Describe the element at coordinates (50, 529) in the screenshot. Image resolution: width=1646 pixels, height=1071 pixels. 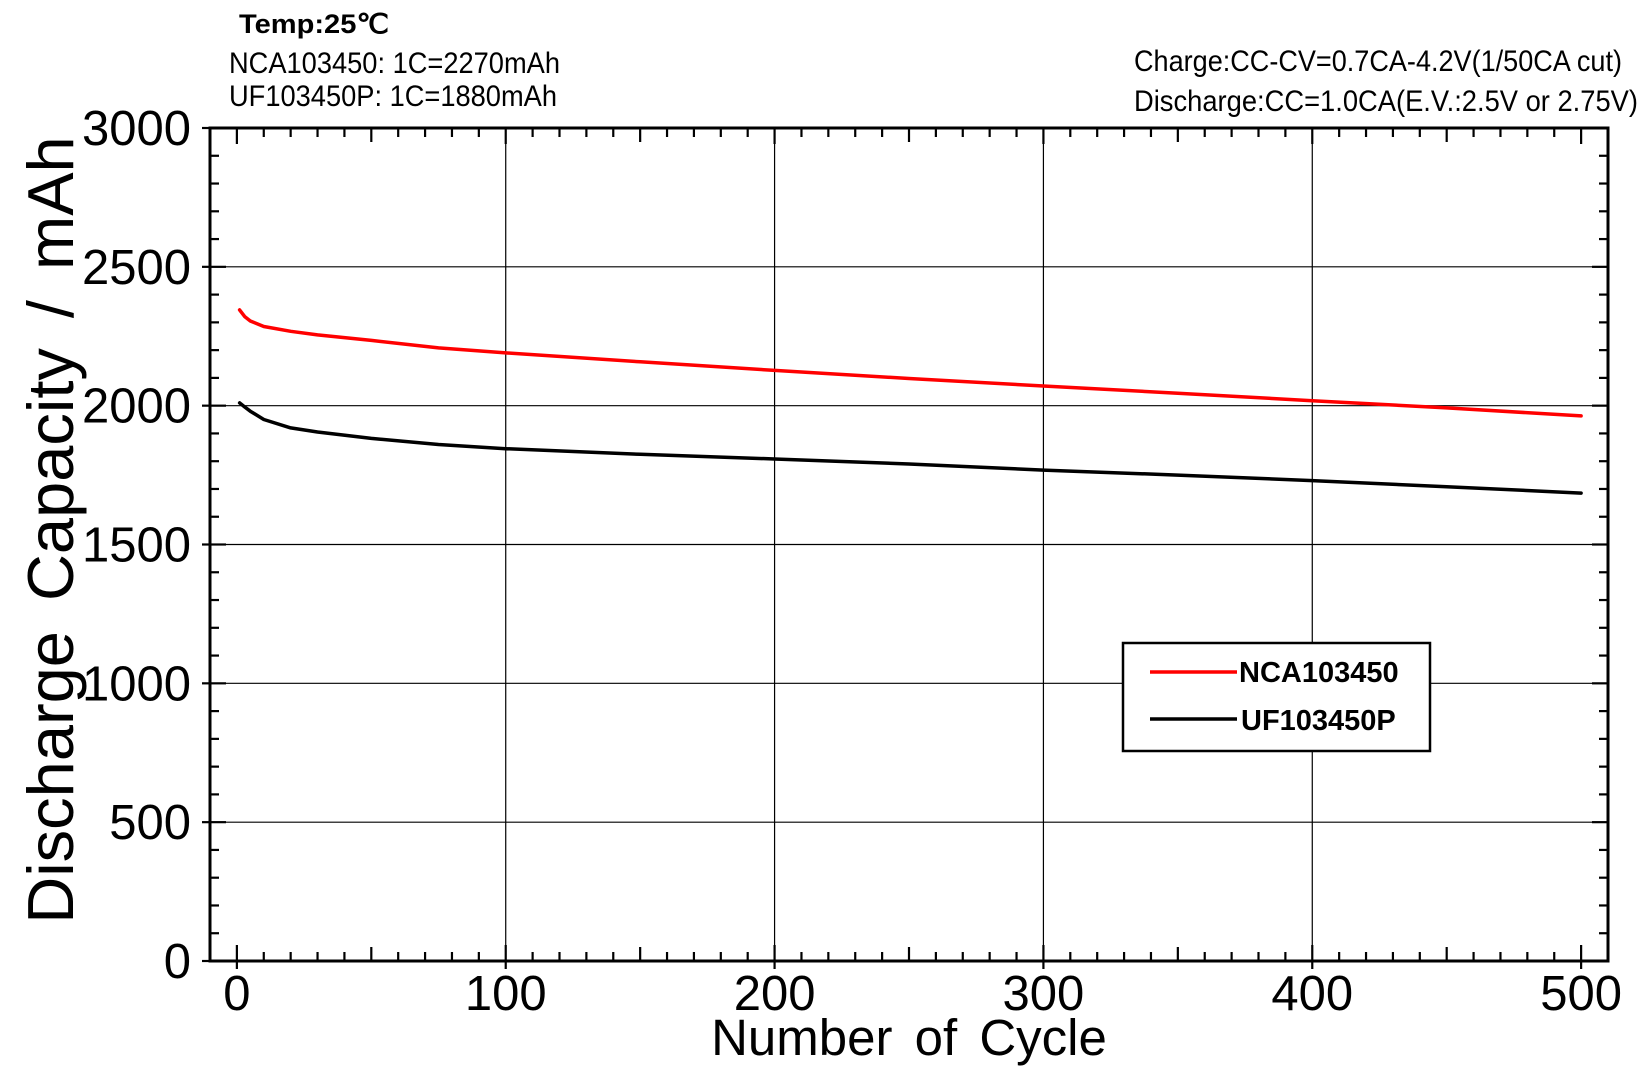
I see `y-axis-label: Discharge Capacity / mAh` at that location.